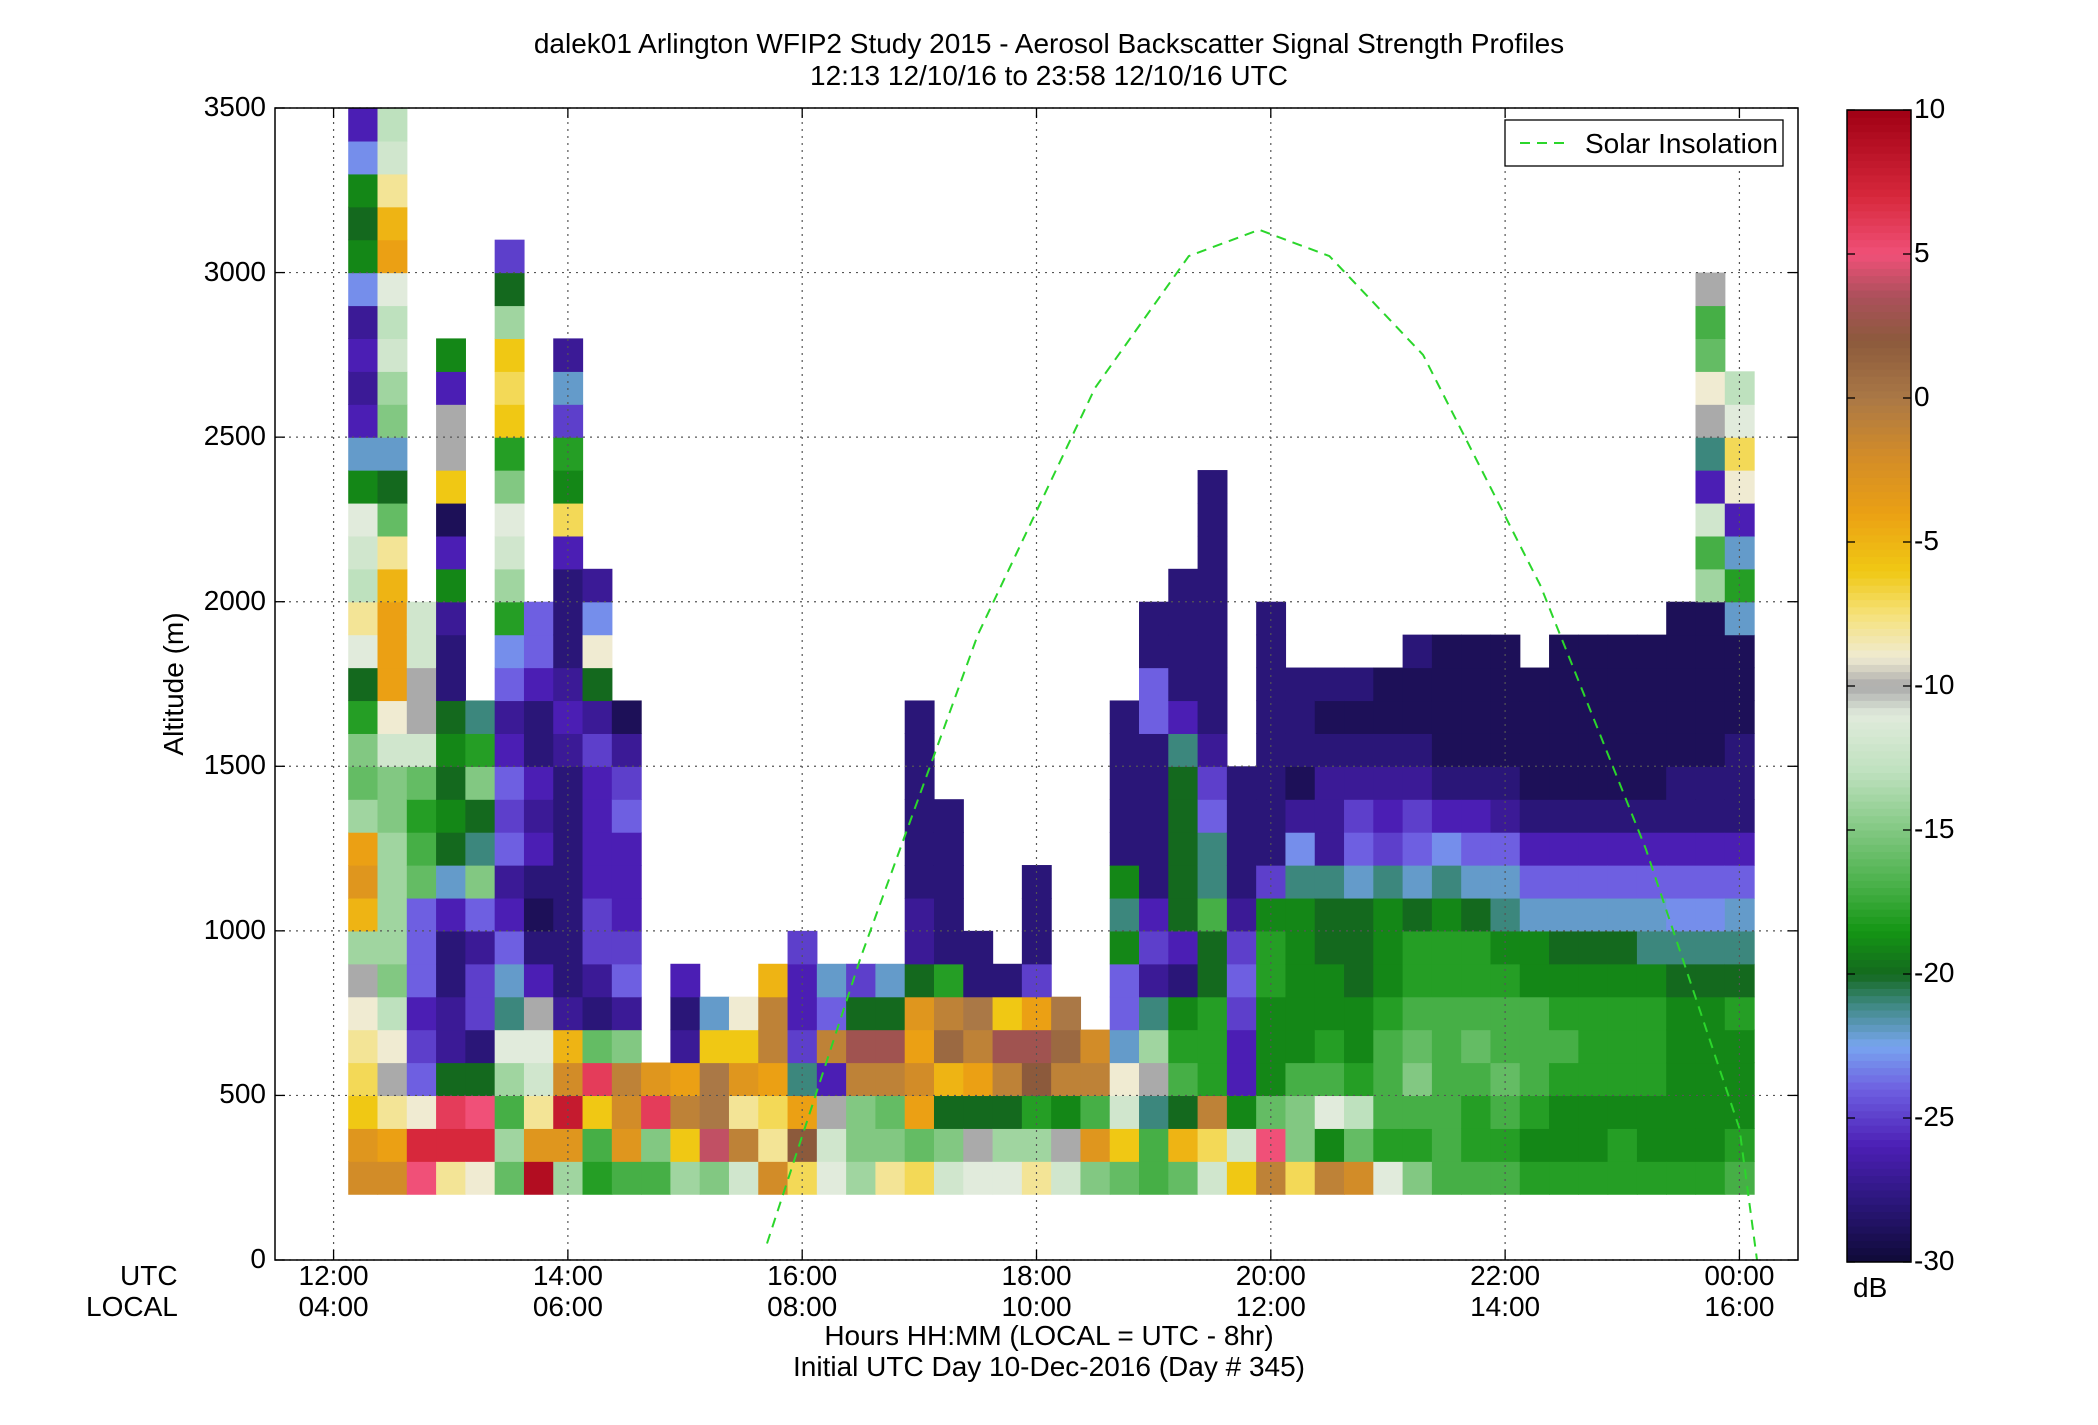 The width and height of the screenshot is (2098, 1425). Describe the element at coordinates (1036, 1306) in the screenshot. I see `x-tick-label-local: 10:00` at that location.